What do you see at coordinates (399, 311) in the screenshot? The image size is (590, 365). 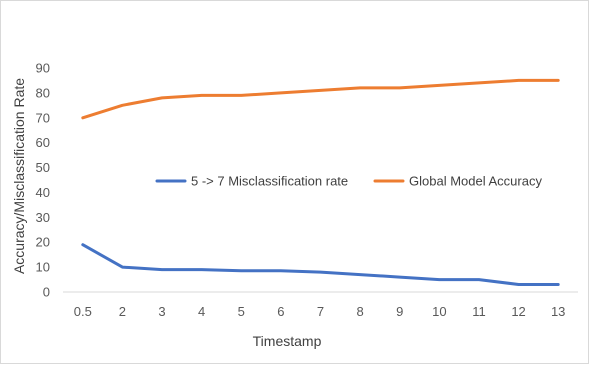 I see `x-tick-label: 9` at bounding box center [399, 311].